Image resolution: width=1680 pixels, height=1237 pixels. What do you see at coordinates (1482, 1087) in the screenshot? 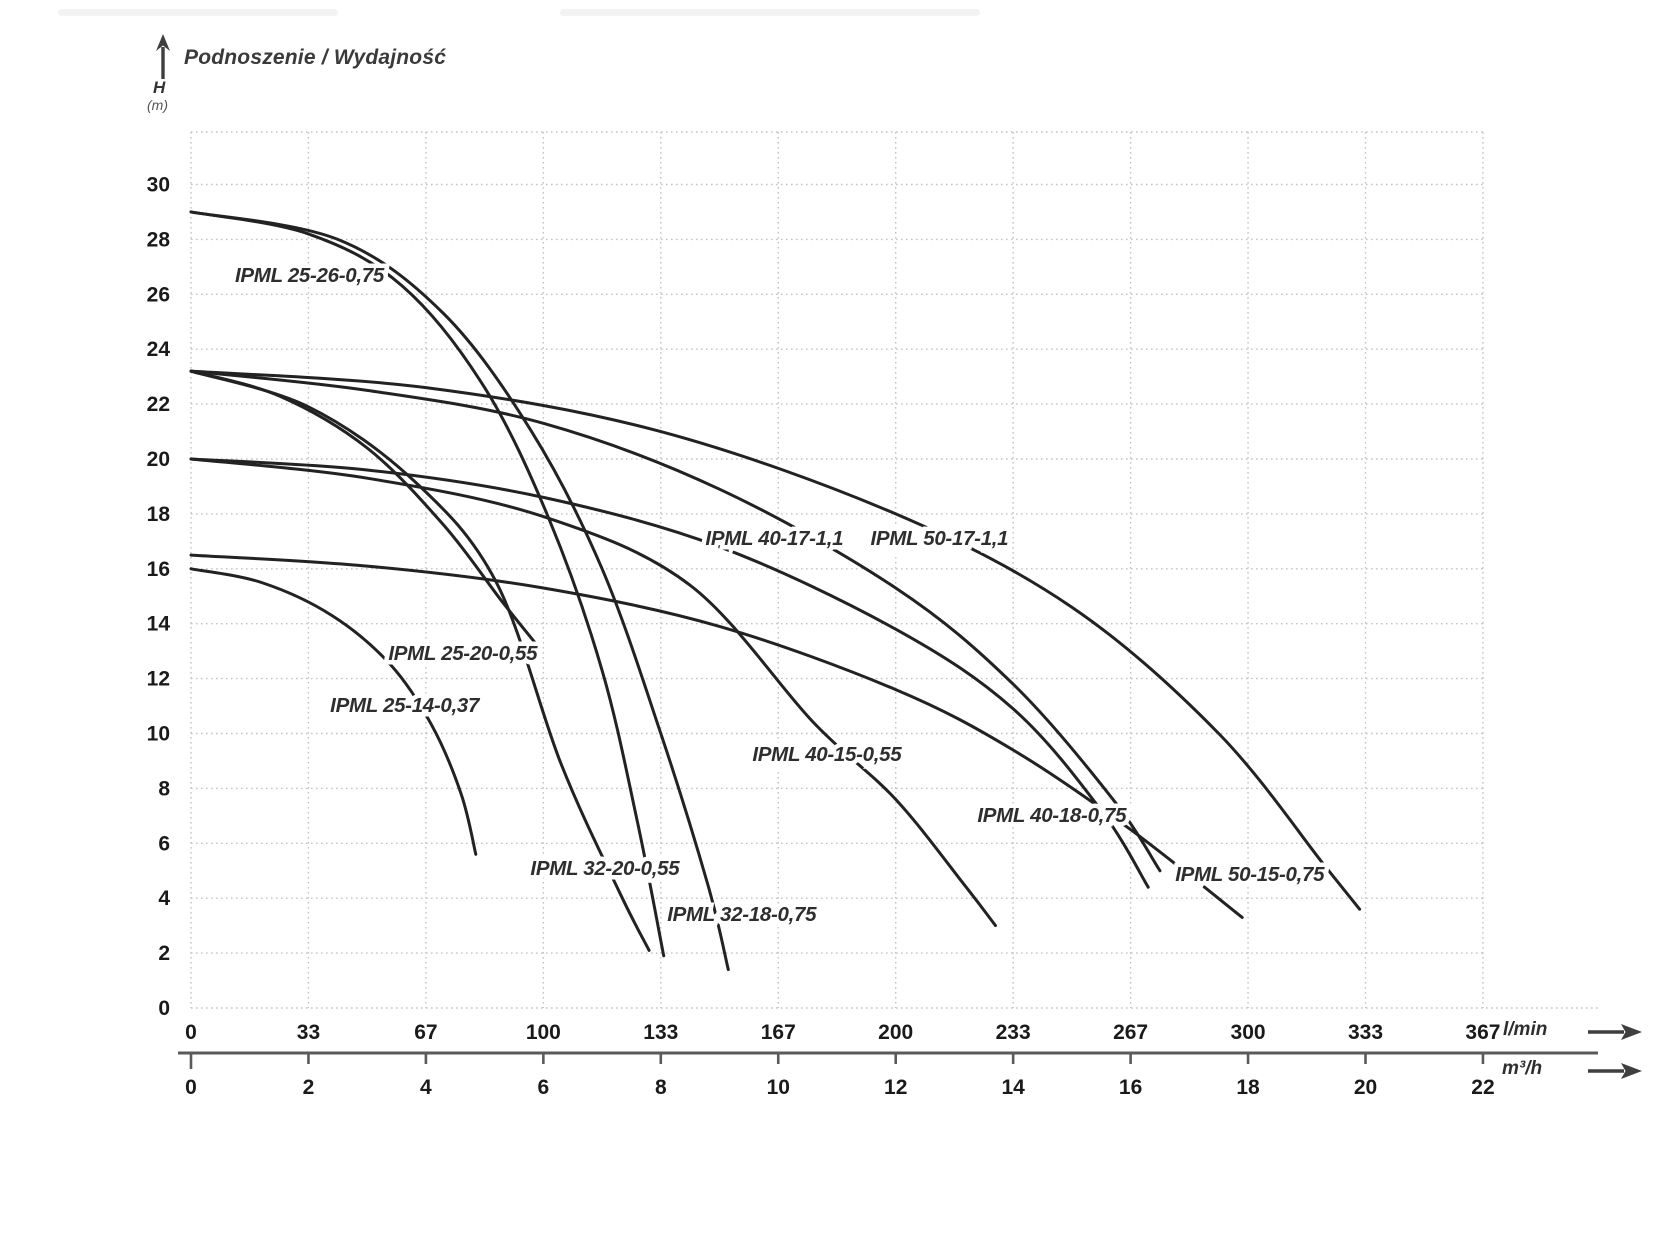
I see `x-tick-label-m3h: 22` at bounding box center [1482, 1087].